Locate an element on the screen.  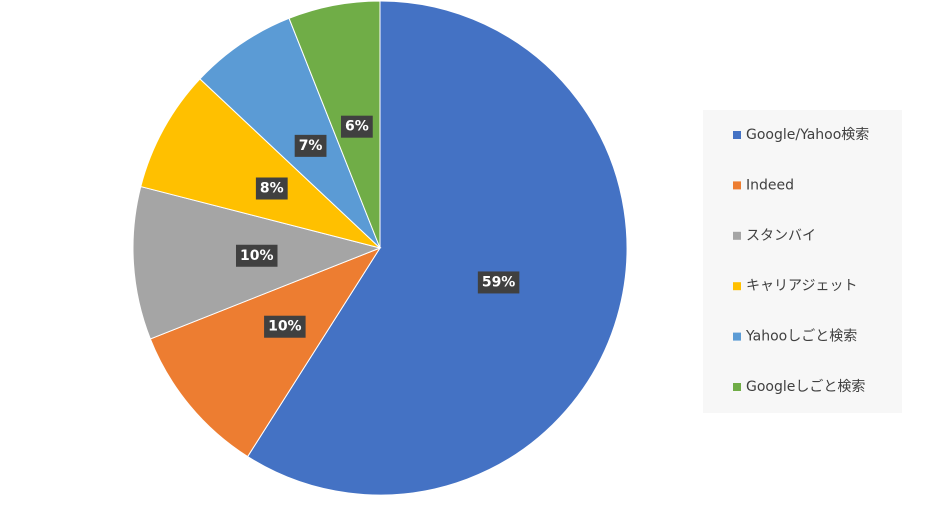
legend-label: Yahooしごと検索 is located at coordinates (801, 336).